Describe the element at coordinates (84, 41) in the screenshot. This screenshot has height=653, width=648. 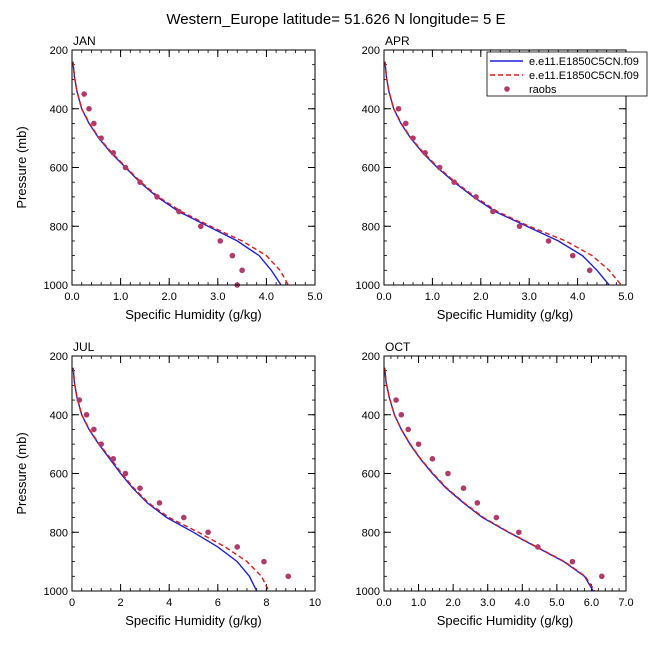
I see `panel-label: JAN` at that location.